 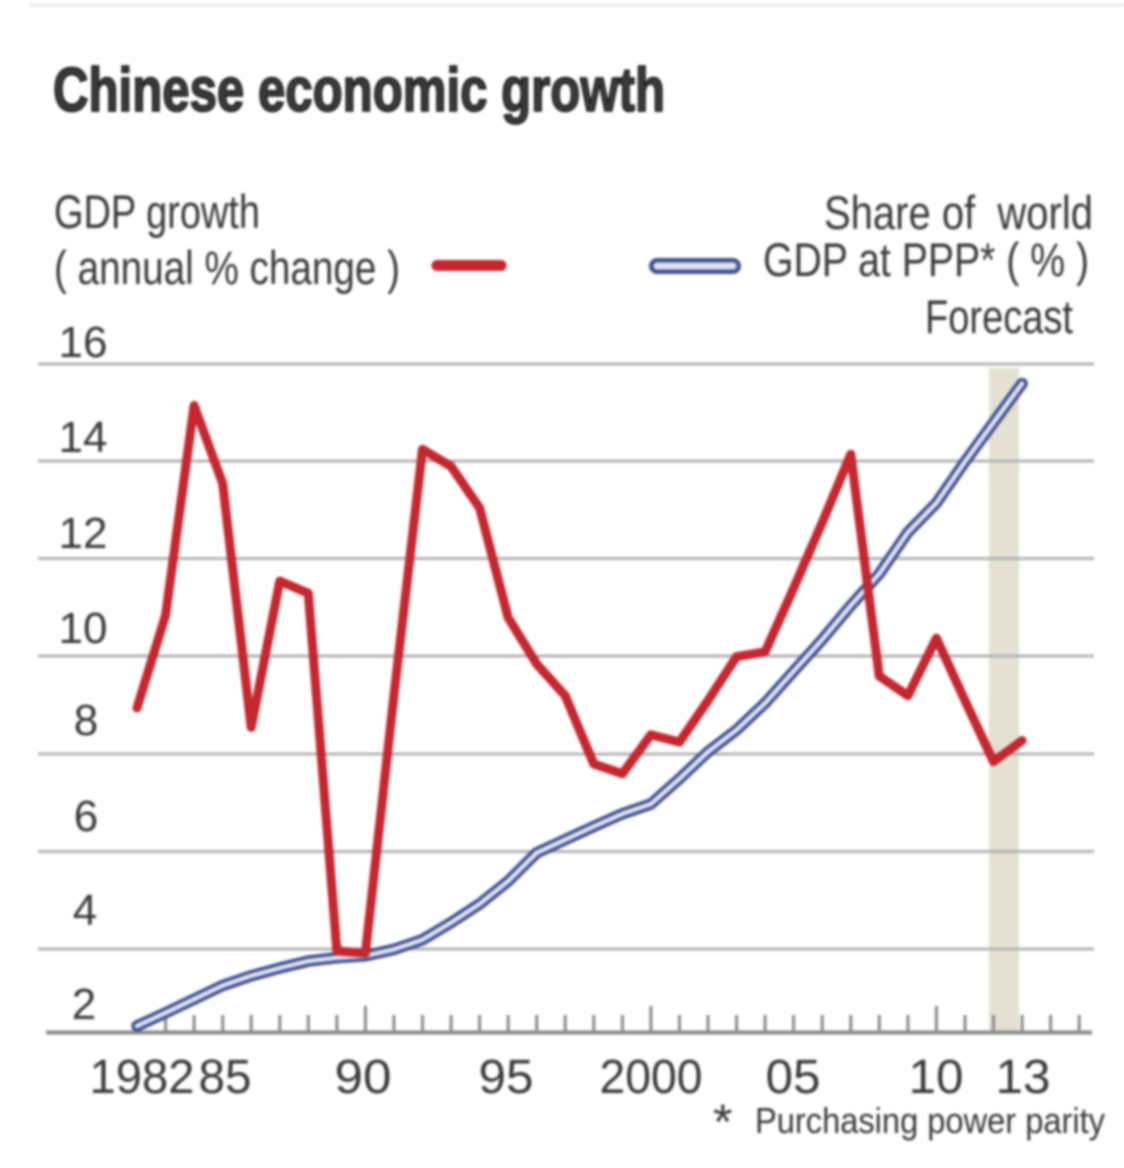 I want to click on svg-text: 6, so click(x=86, y=816).